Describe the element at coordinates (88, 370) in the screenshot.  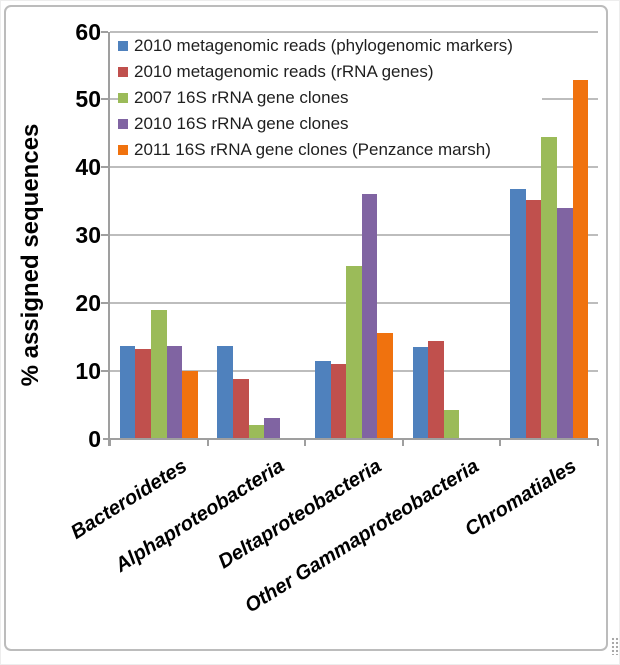
I see `y-tick-label-10: 10` at that location.